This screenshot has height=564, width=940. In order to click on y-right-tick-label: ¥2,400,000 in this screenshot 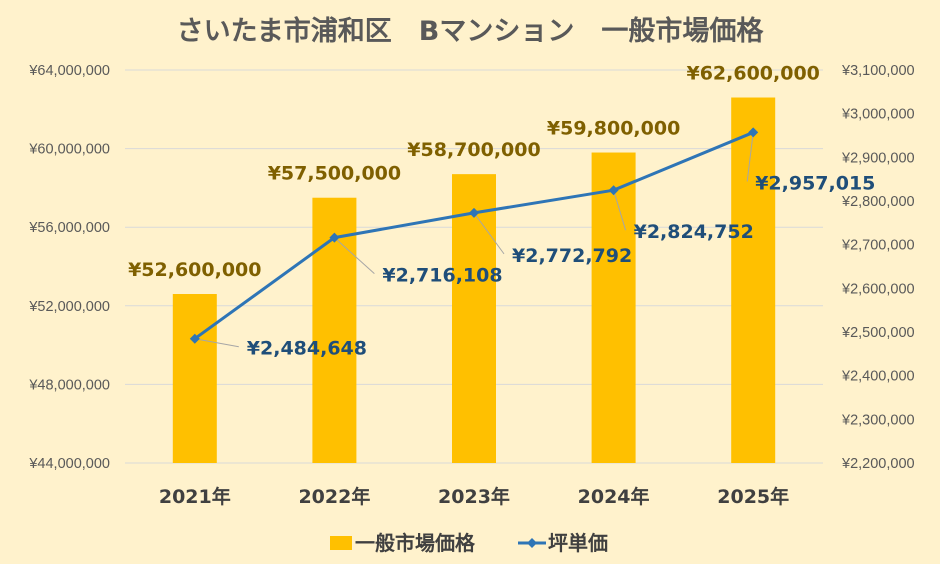, I will do `click(878, 377)`.